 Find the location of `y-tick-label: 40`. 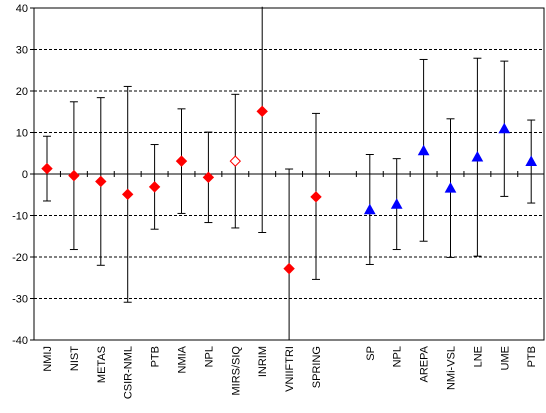

y-tick-label: 40 is located at coordinates (22, 9).